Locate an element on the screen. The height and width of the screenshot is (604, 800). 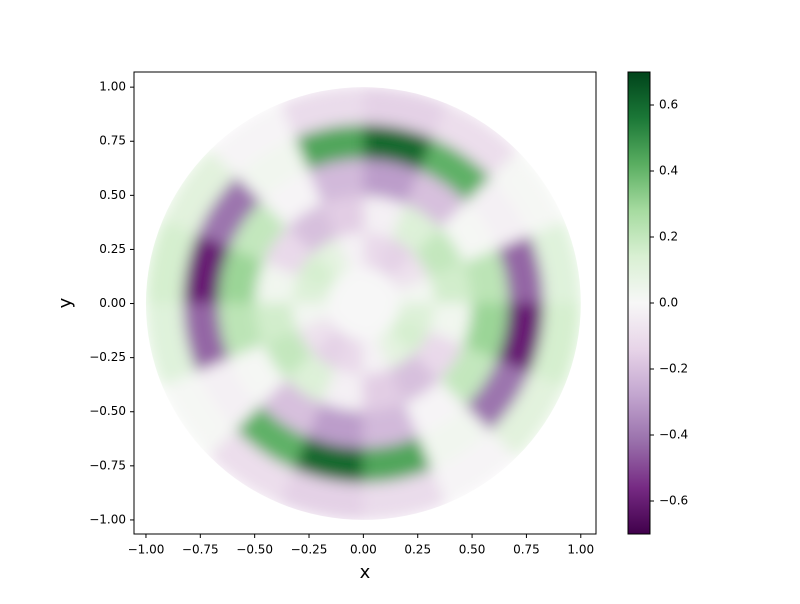
x-tick-label: −0.25 is located at coordinates (309, 550).